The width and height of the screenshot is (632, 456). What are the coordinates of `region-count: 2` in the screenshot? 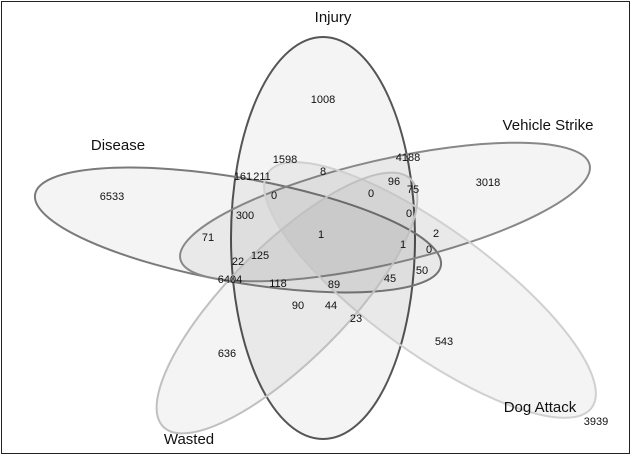 It's located at (436, 234).